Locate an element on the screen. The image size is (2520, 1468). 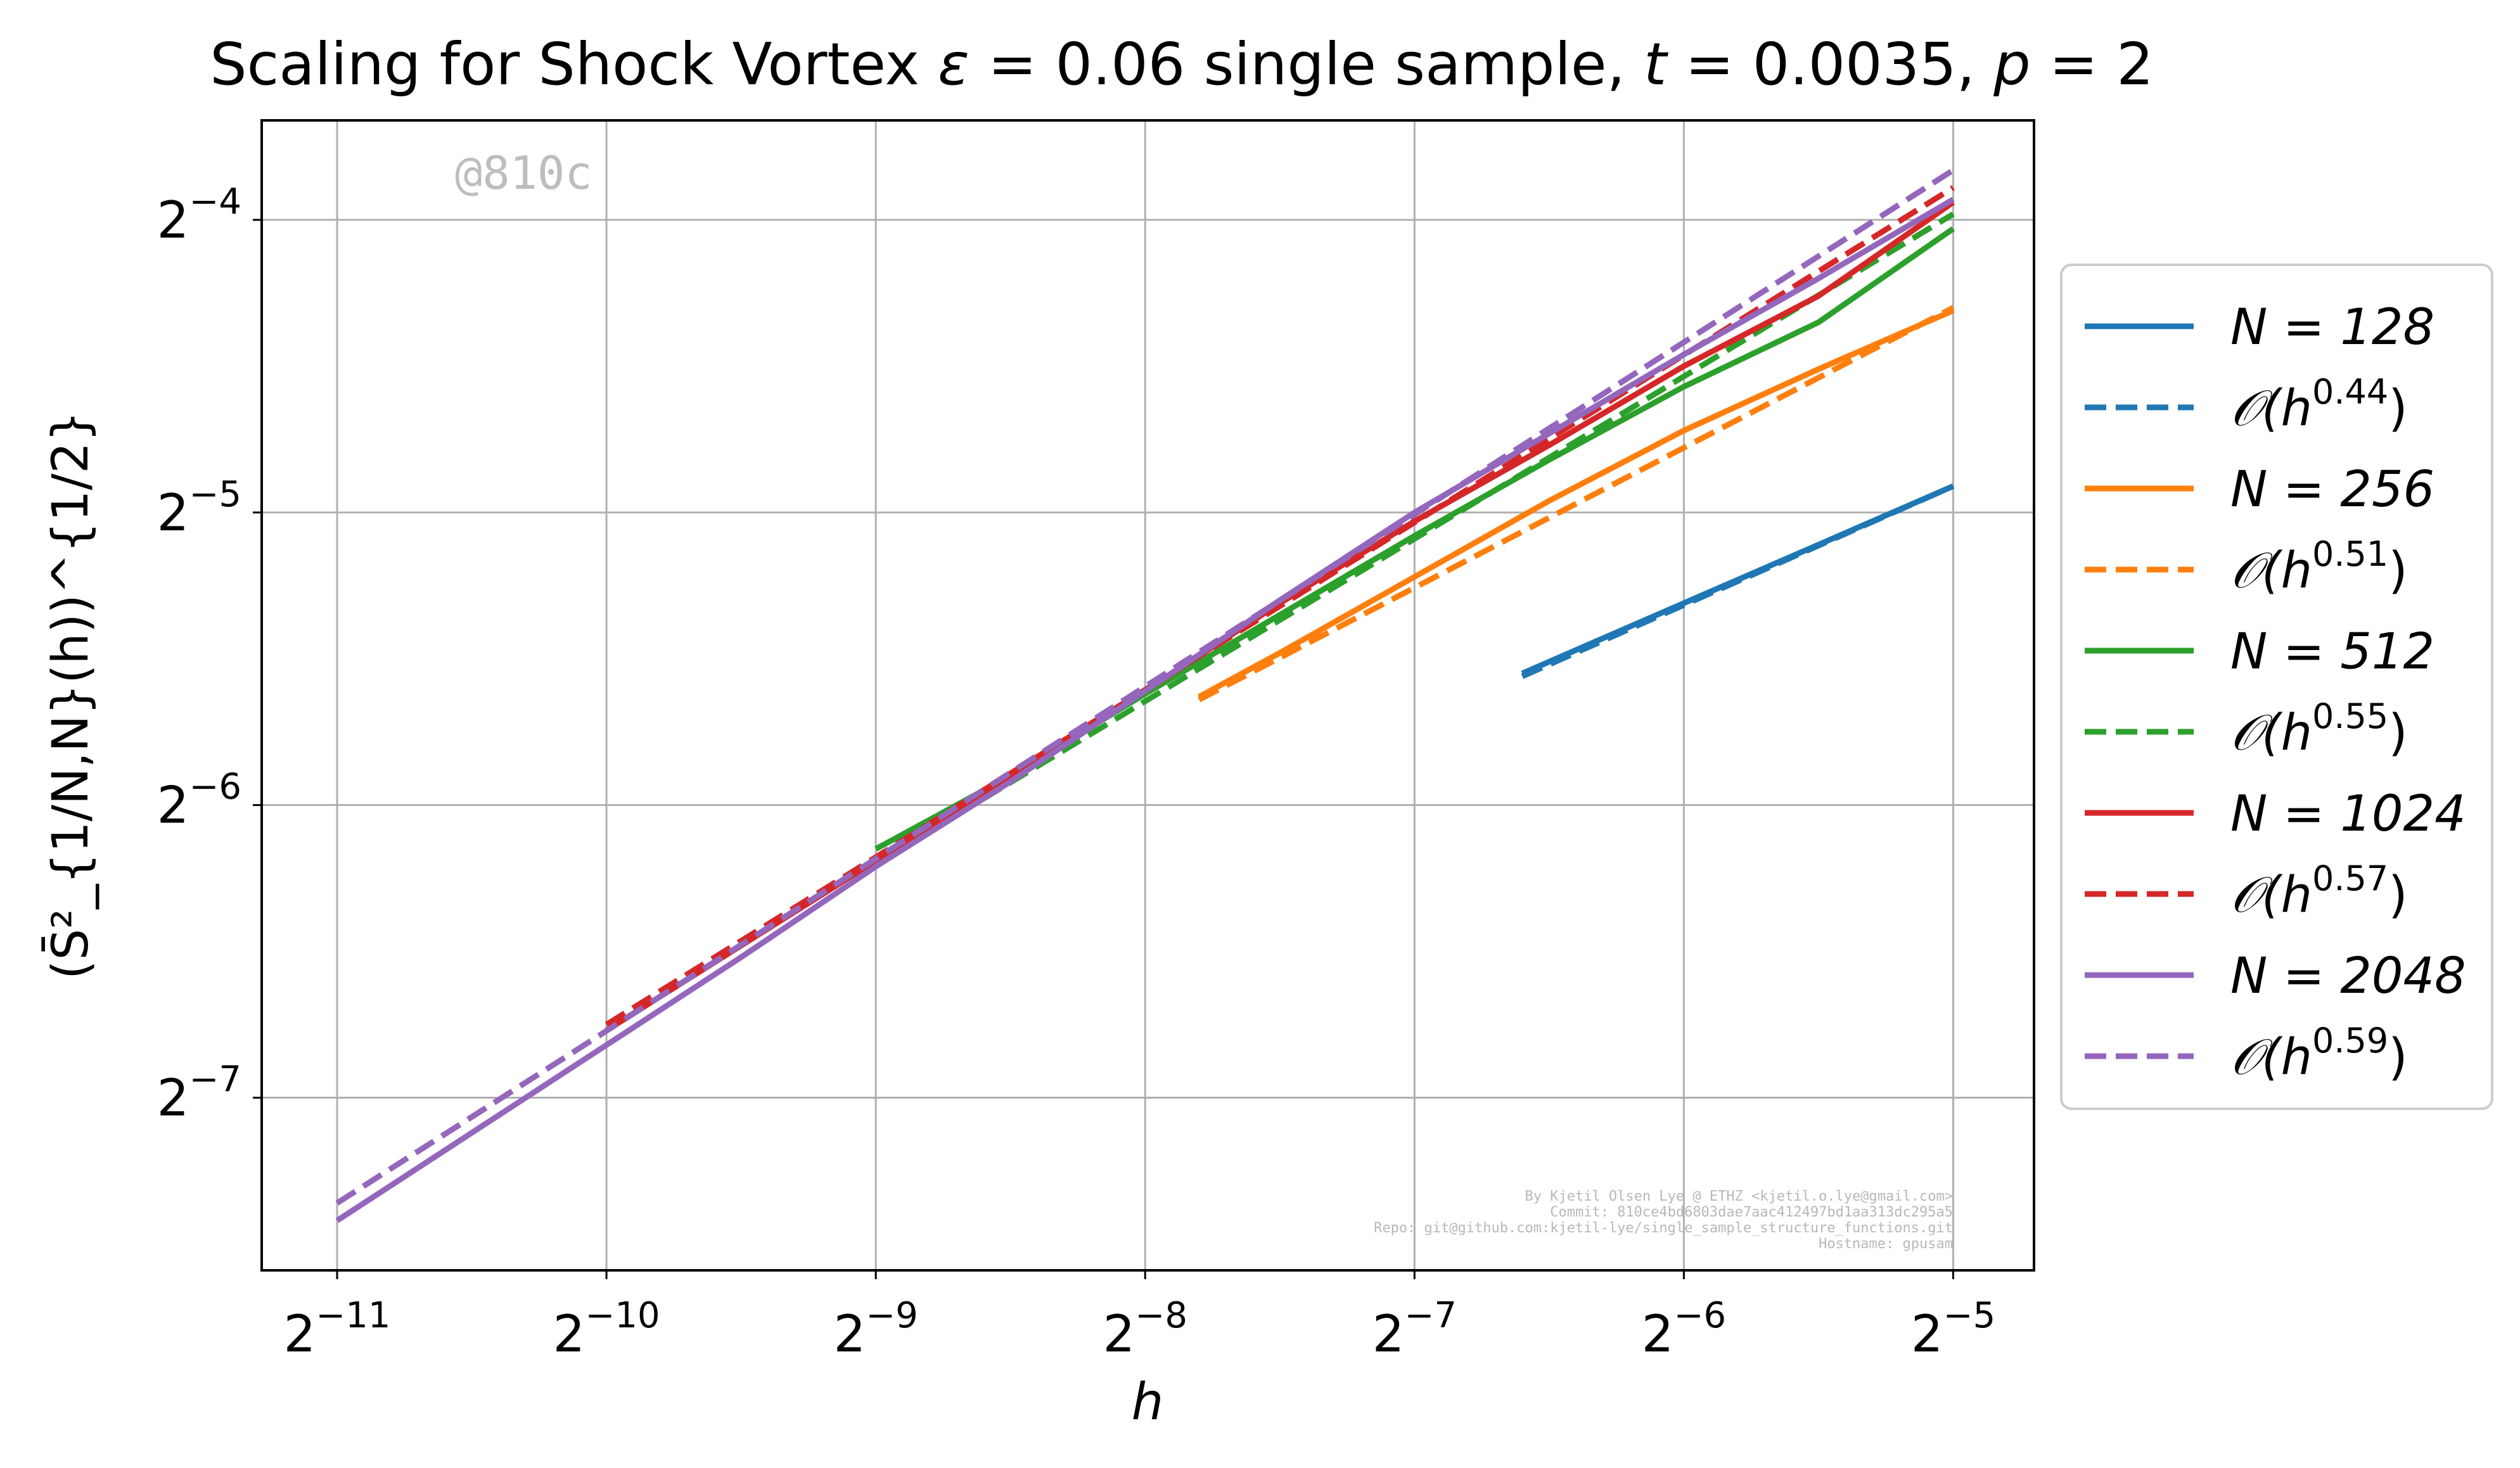
legend-label: N = 256 is located at coordinates (2332, 489).